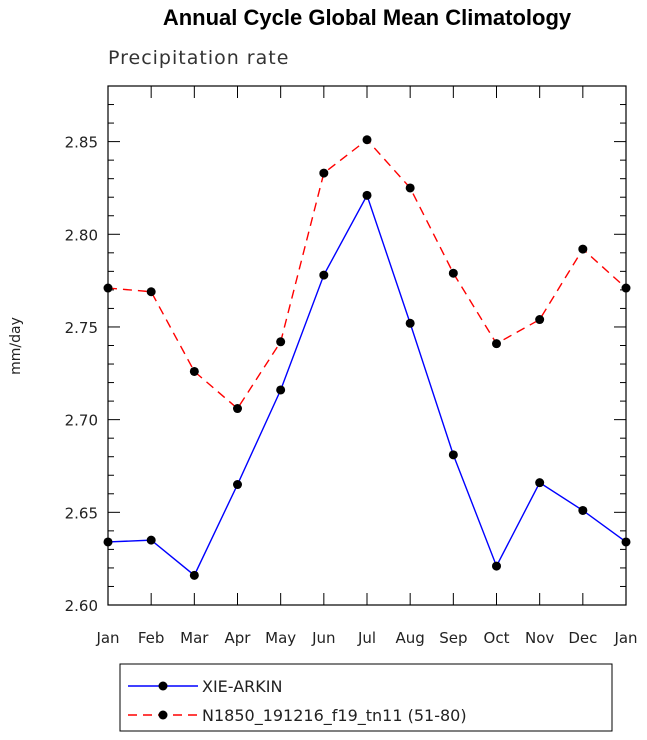  I want to click on x-tick-label: Aug, so click(410, 638).